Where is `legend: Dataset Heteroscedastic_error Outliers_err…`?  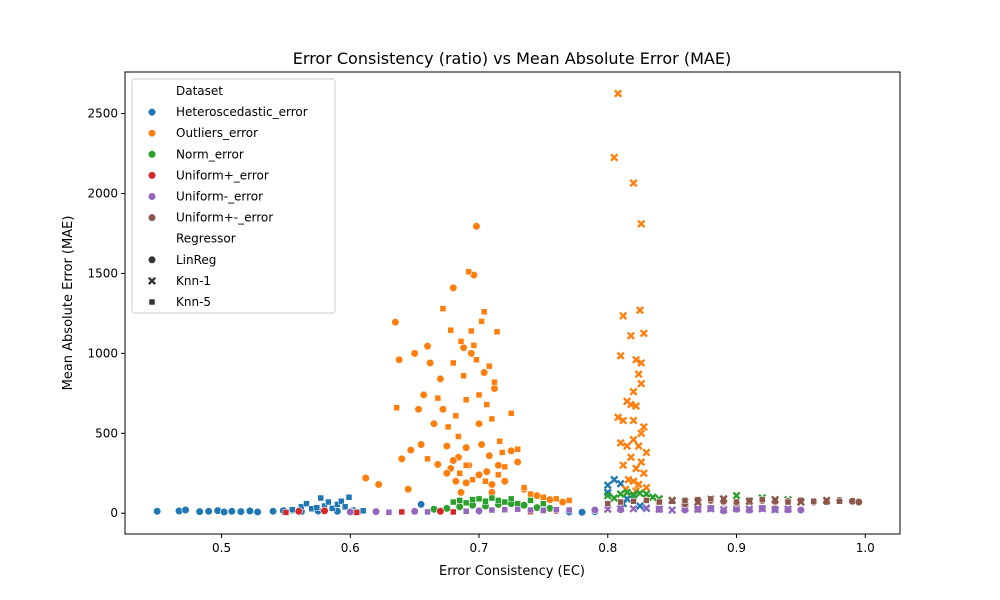 legend: Dataset Heteroscedastic_error Outliers_err… is located at coordinates (233, 196).